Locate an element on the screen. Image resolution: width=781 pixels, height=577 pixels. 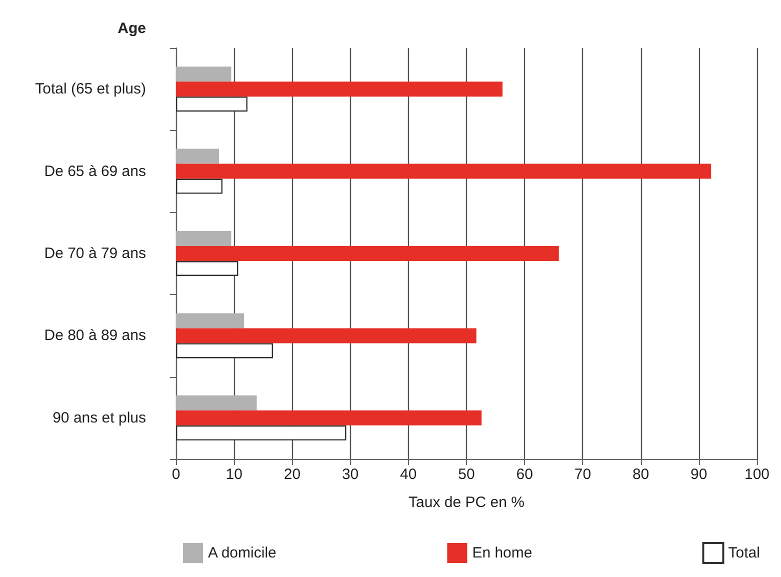
x-tick-label: 0 is located at coordinates (176, 474).